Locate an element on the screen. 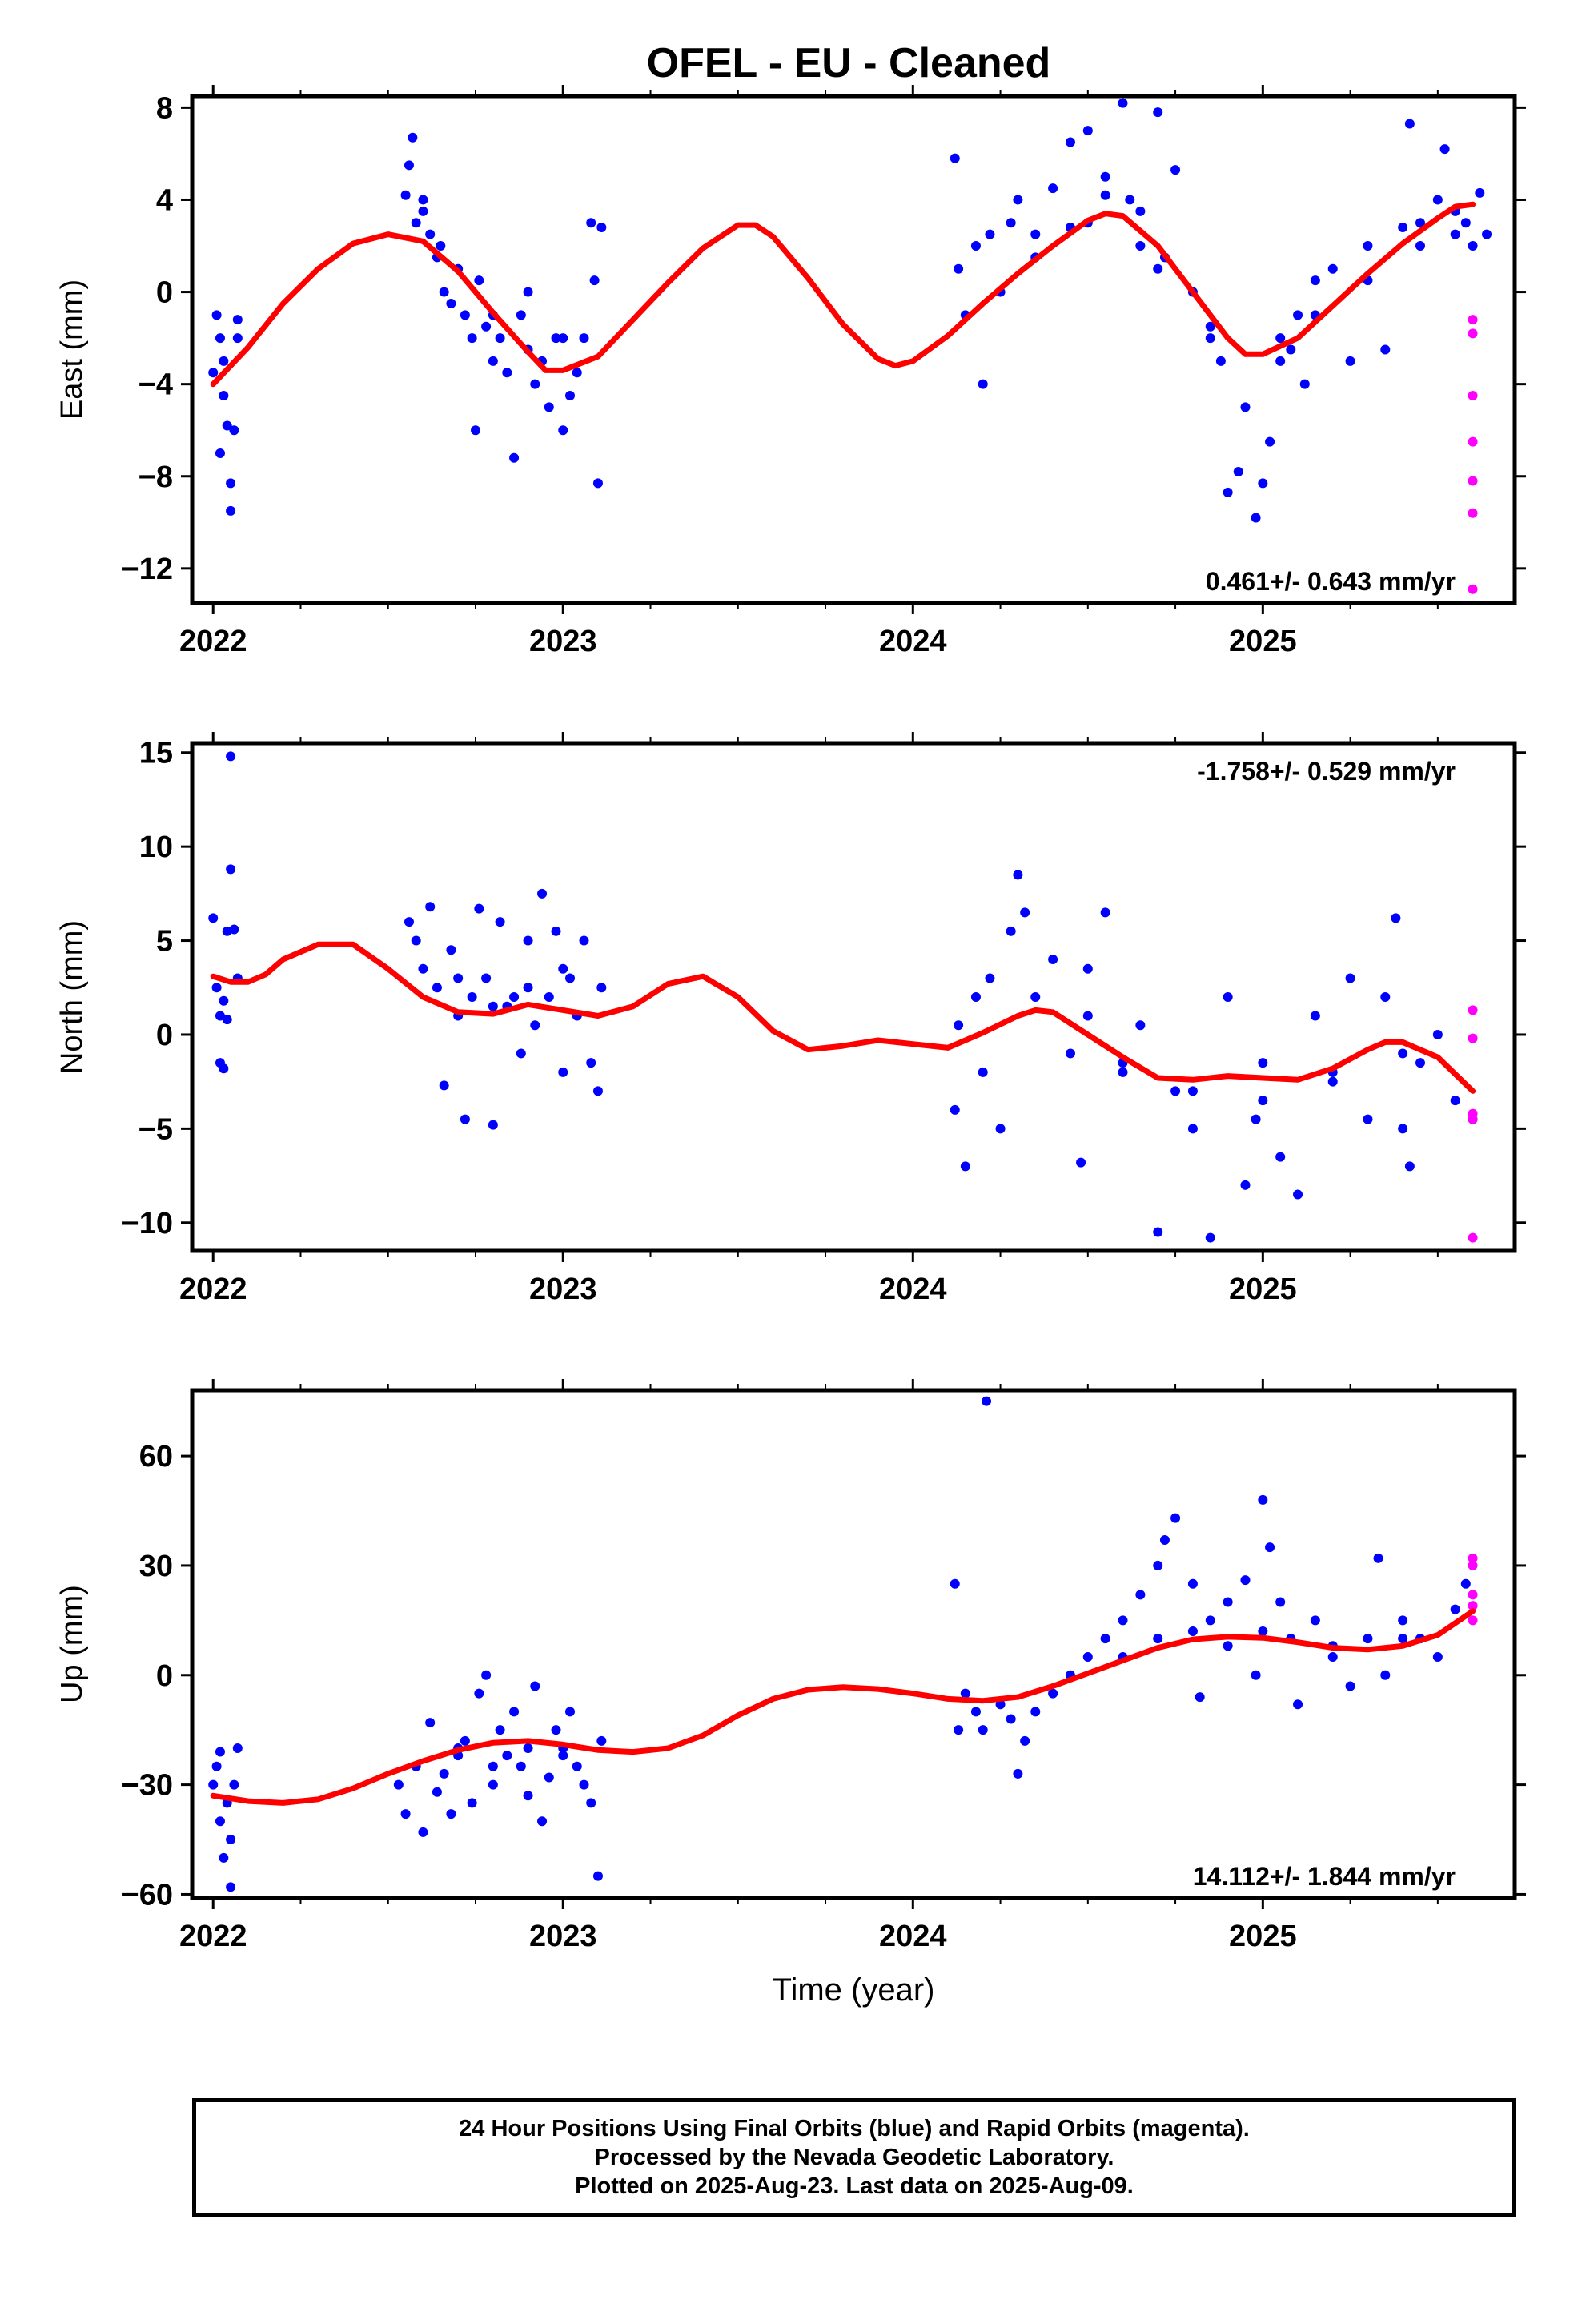  east-y-tick-label: 8 is located at coordinates (164, 108).